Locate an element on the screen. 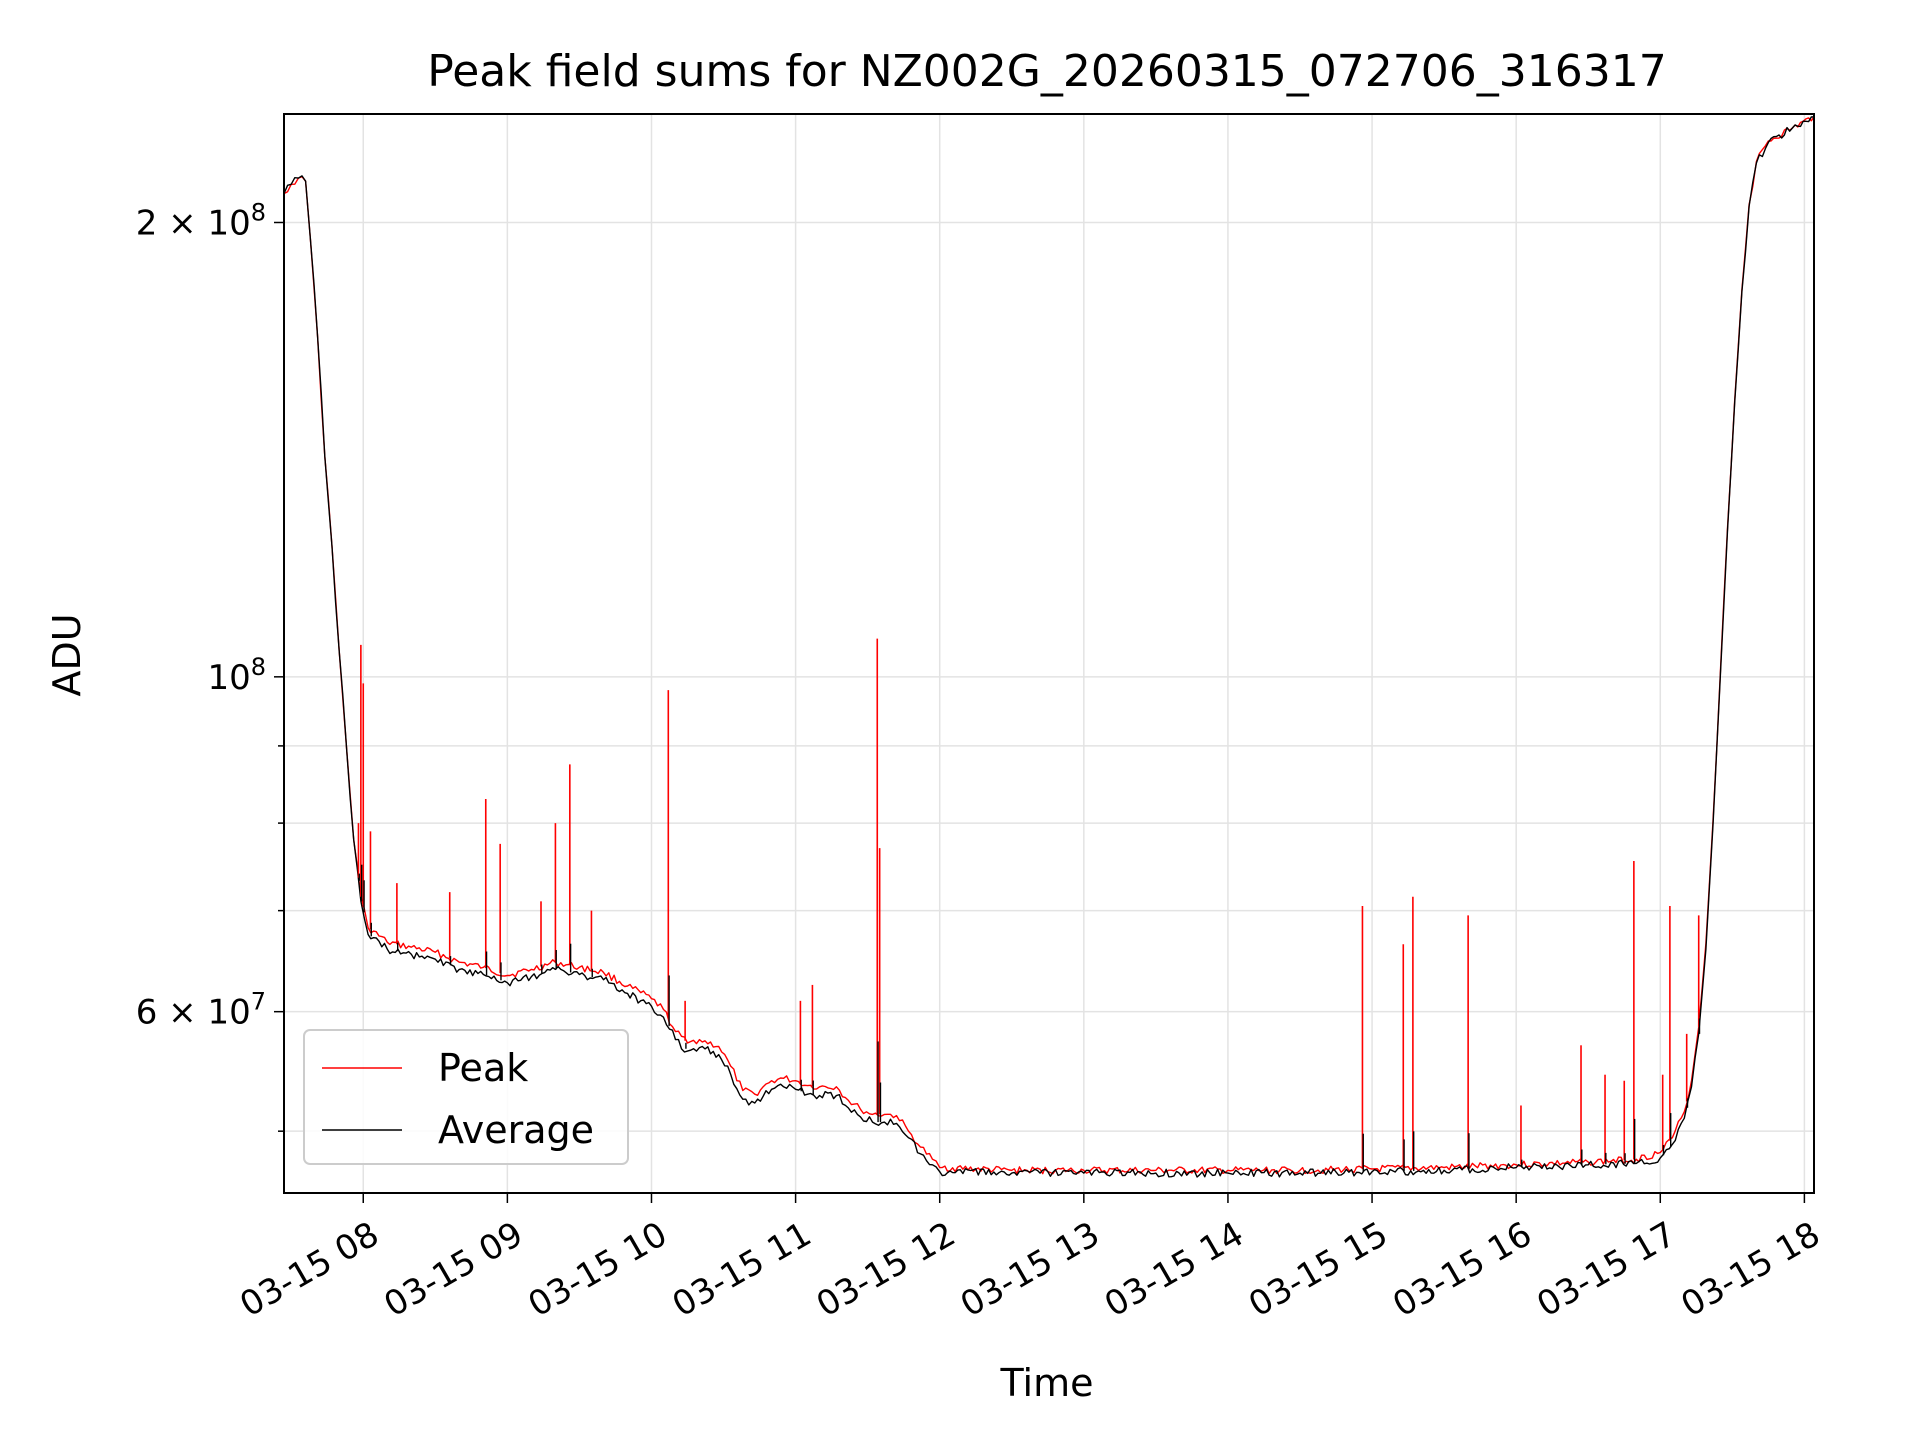  y-tick-ten: 10 is located at coordinates (228, 678).